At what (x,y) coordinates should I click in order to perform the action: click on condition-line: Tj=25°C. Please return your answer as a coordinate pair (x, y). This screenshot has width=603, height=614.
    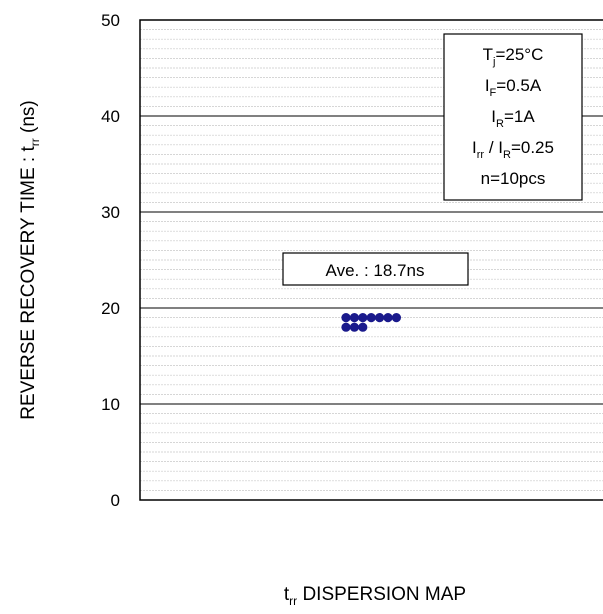
    Looking at the image, I should click on (513, 56).